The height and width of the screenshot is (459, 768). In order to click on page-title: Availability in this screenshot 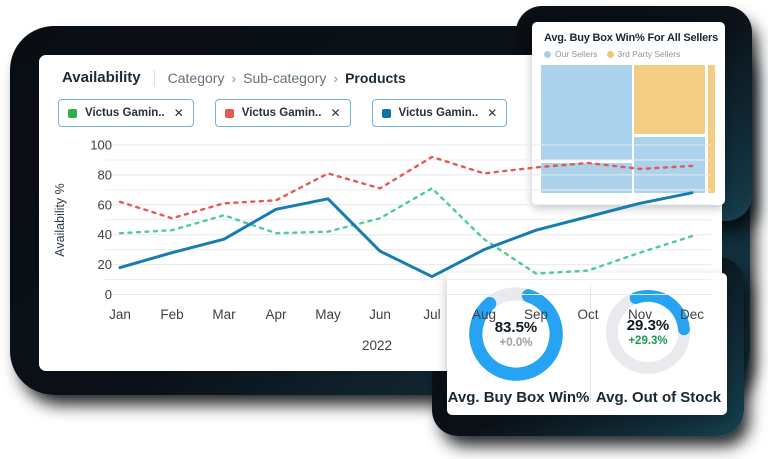, I will do `click(101, 77)`.